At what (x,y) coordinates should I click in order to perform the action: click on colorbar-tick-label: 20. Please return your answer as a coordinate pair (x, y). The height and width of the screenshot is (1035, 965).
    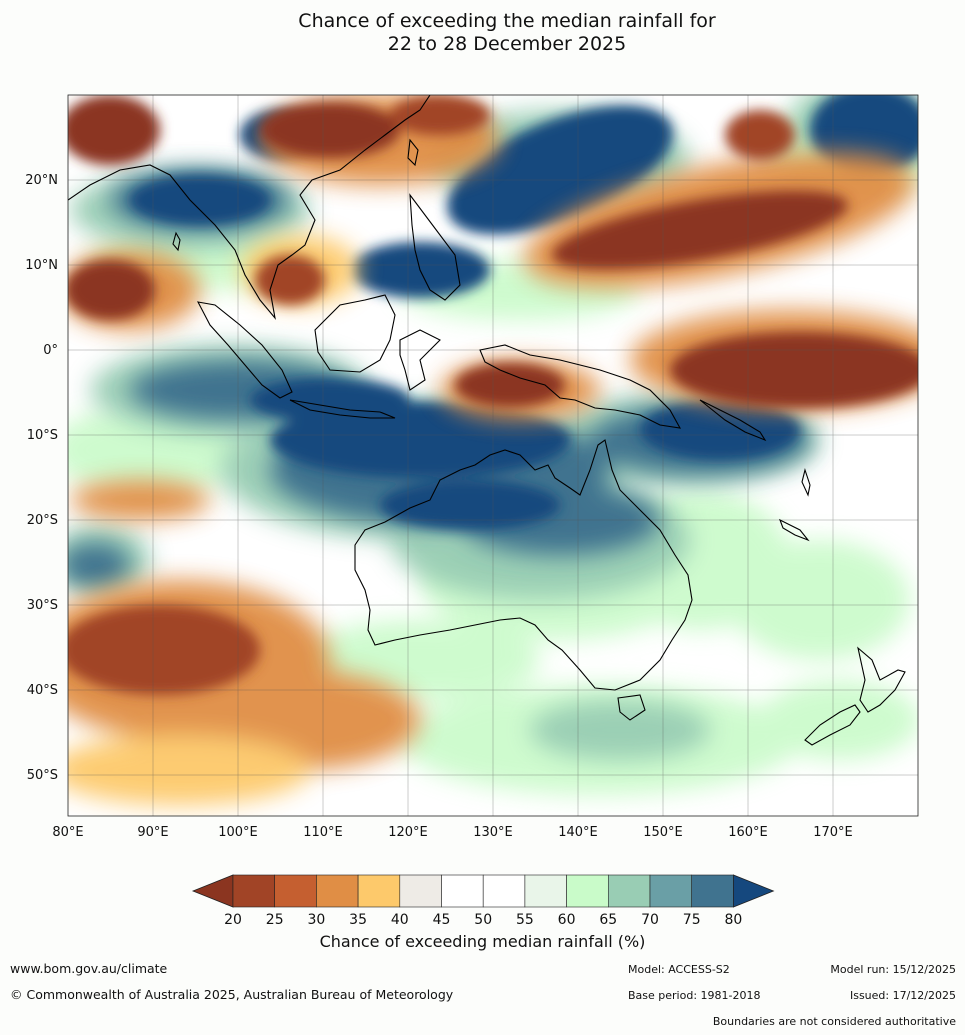
    Looking at the image, I should click on (233, 920).